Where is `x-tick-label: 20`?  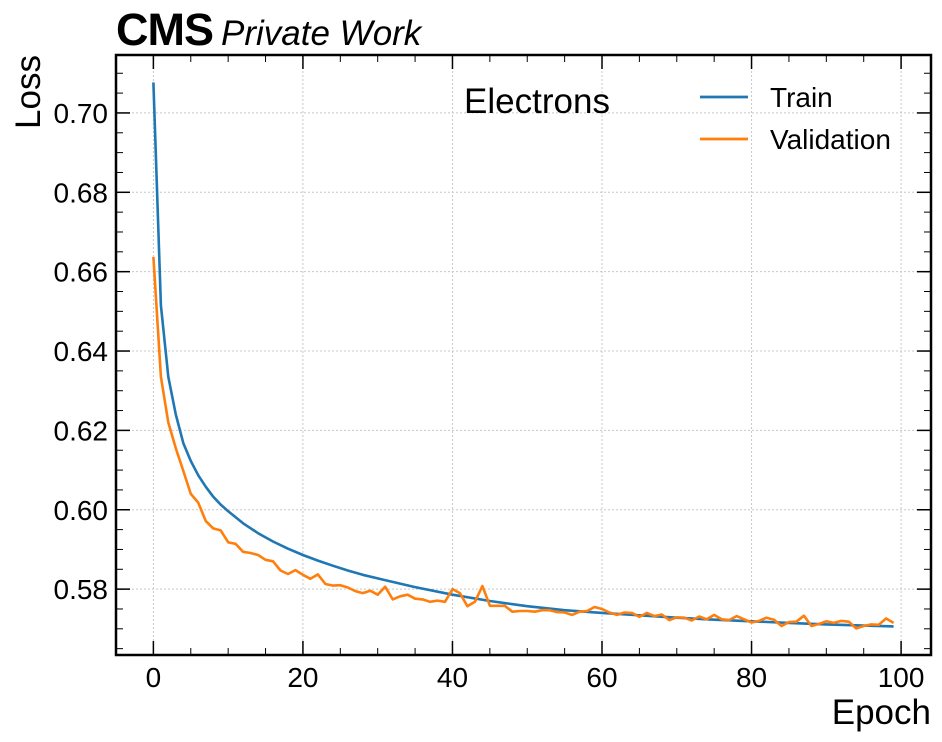
x-tick-label: 20 is located at coordinates (302, 677).